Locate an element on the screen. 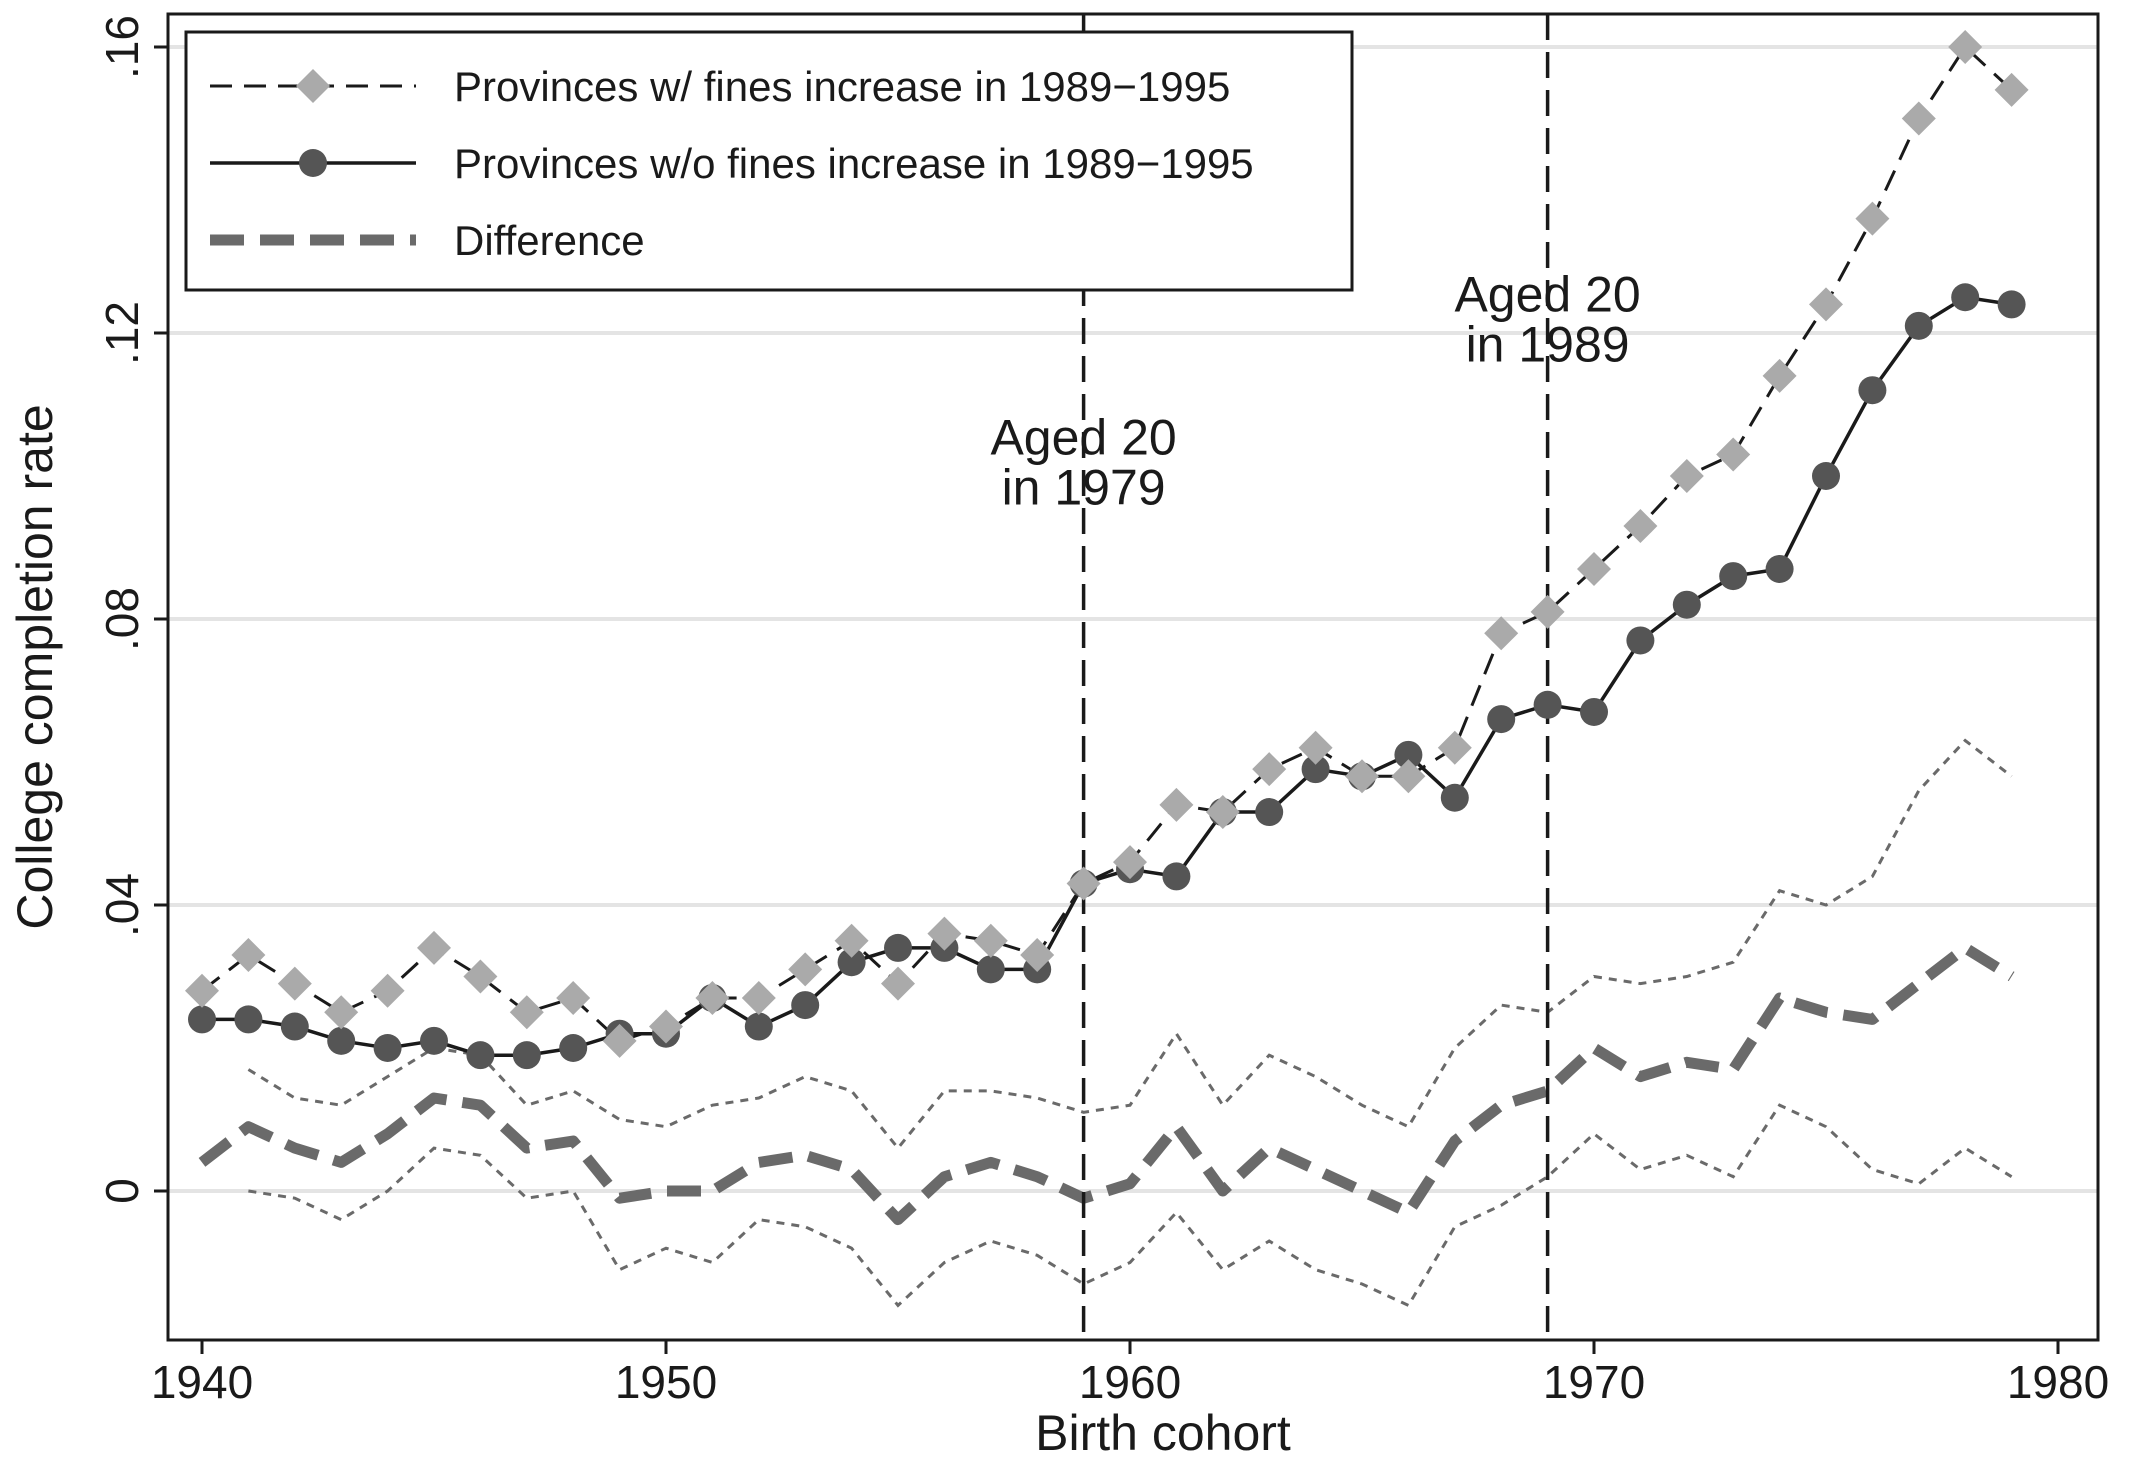 The image size is (2130, 1481). treated-point-1967 is located at coordinates (1454, 747).